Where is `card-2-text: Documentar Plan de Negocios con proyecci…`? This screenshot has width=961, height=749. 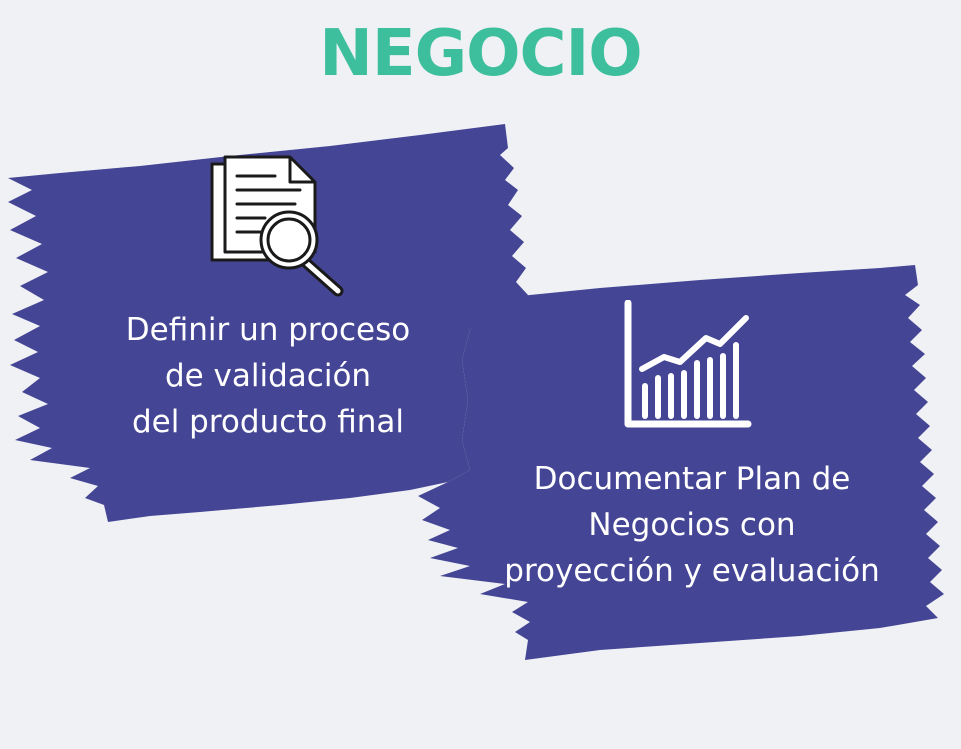
card-2-text: Documentar Plan de Negocios con proyecci… is located at coordinates (692, 525).